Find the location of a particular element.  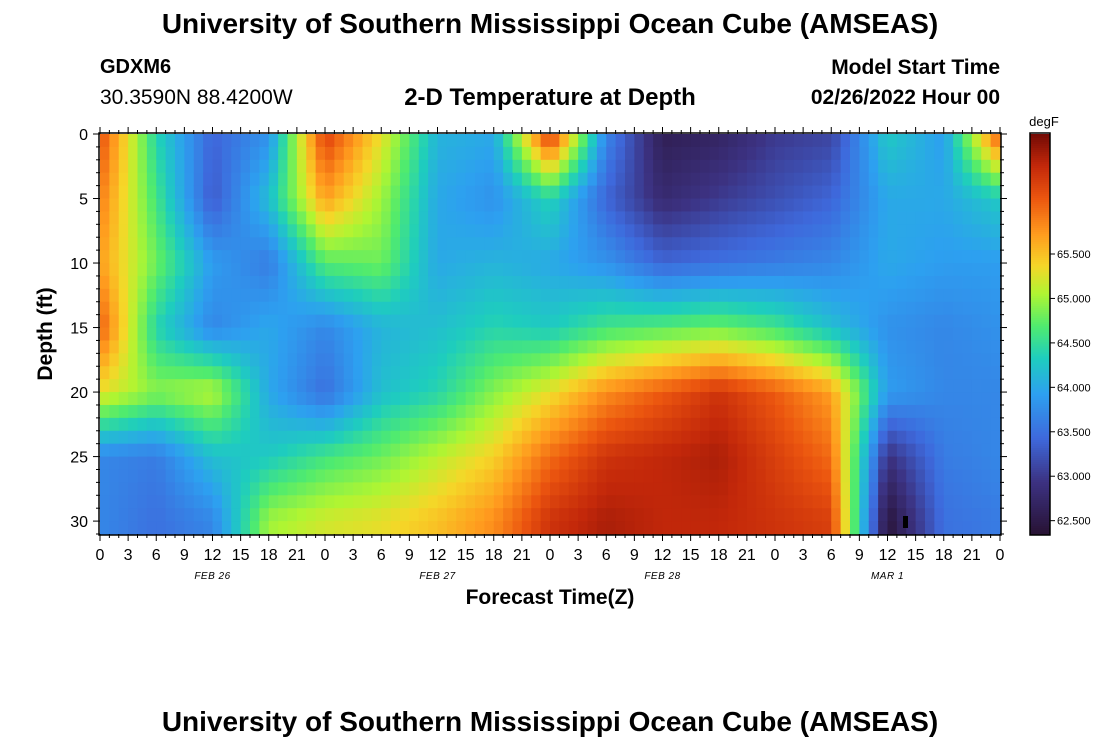

x-tick-label: 6 is located at coordinates (606, 555).